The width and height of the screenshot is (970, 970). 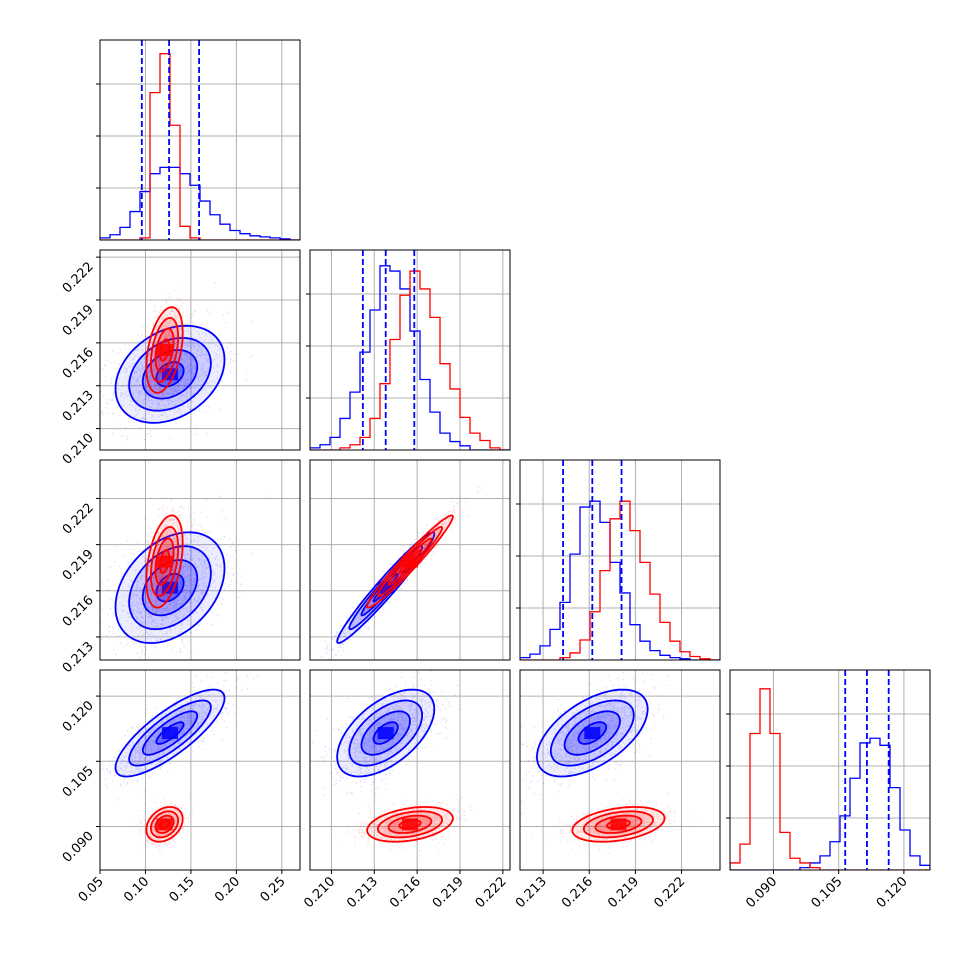 I want to click on scatter-panel-0-3: 0.090 0.105 0.120 0.05 0.10 0.15 0.20 0.25, so click(x=180, y=787).